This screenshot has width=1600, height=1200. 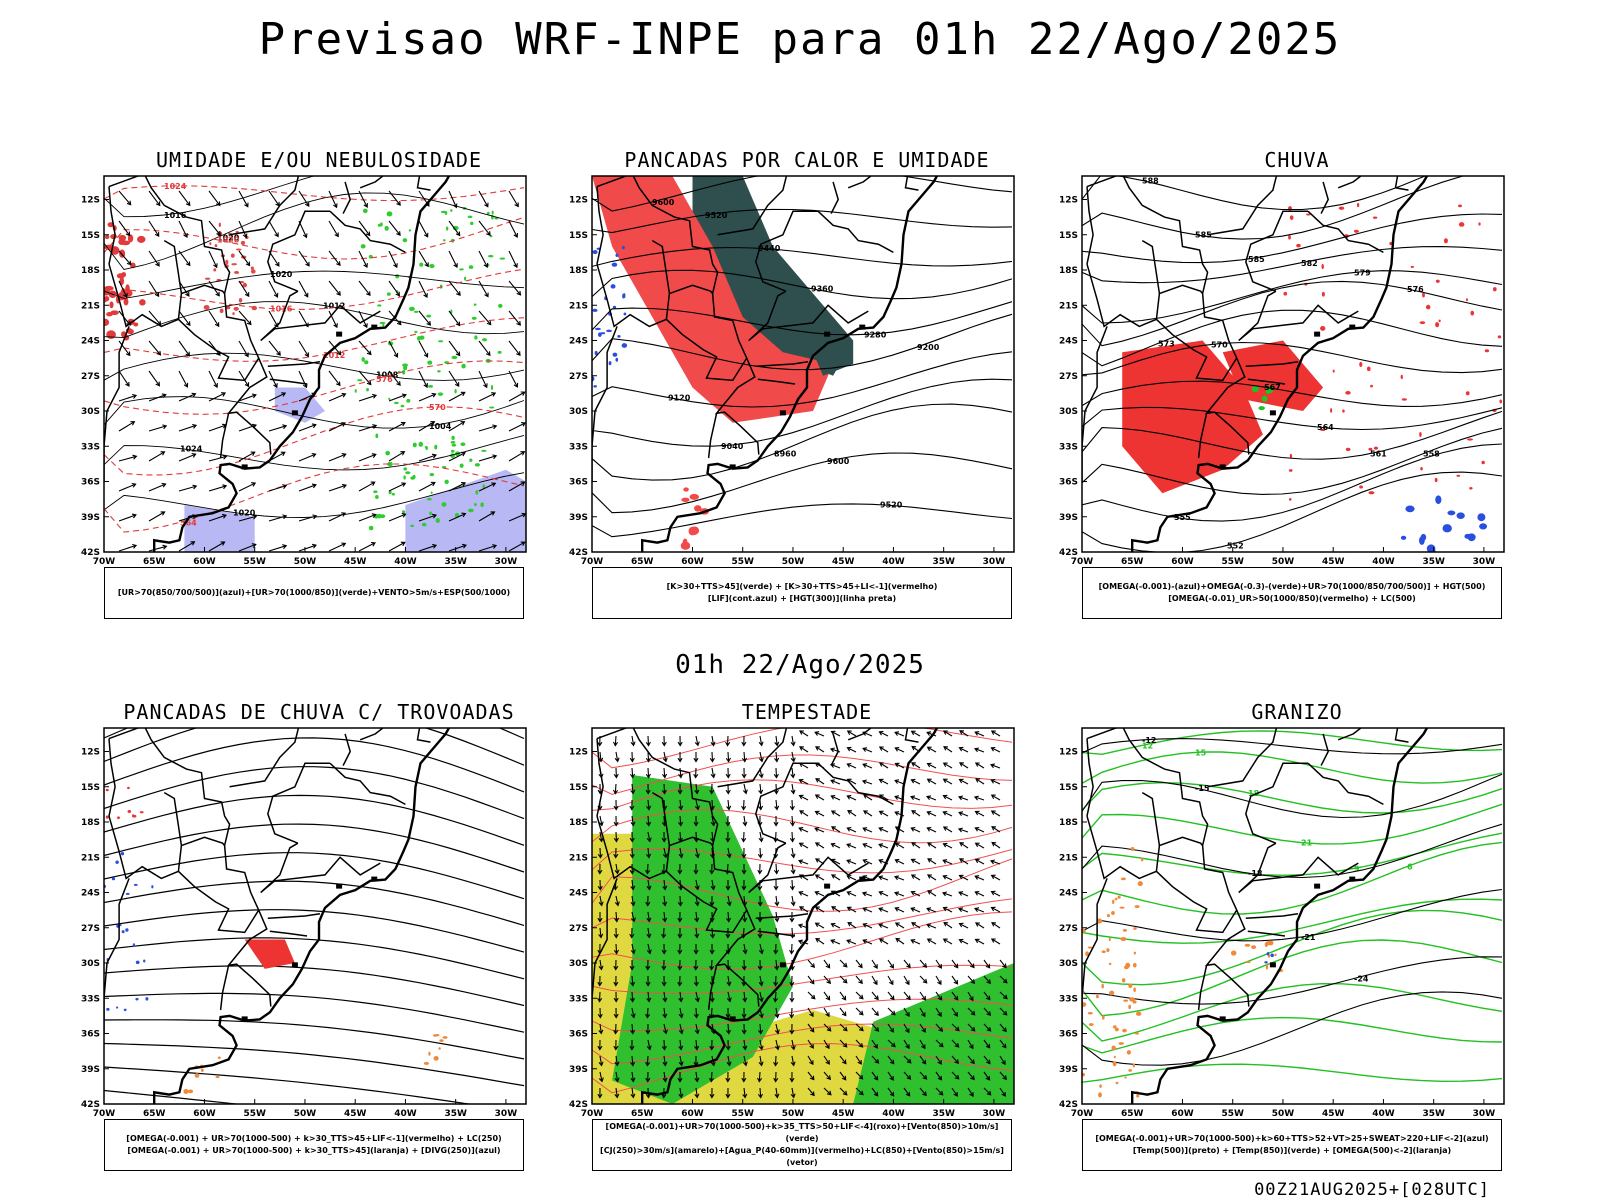 What do you see at coordinates (244, 512) in the screenshot?
I see `contour-label: 1020` at bounding box center [244, 512].